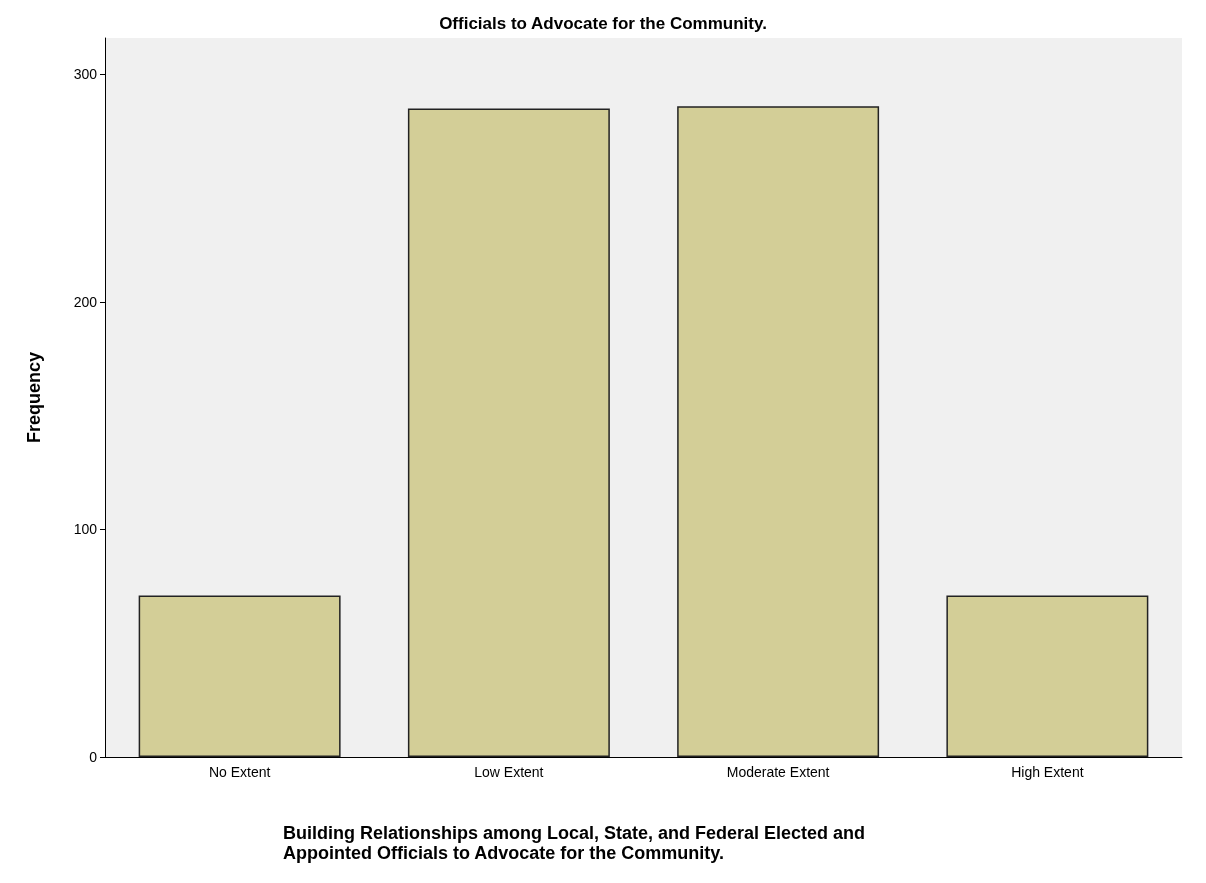 The image size is (1206, 883). What do you see at coordinates (34, 397) in the screenshot?
I see `y-axis-title: Frequency` at bounding box center [34, 397].